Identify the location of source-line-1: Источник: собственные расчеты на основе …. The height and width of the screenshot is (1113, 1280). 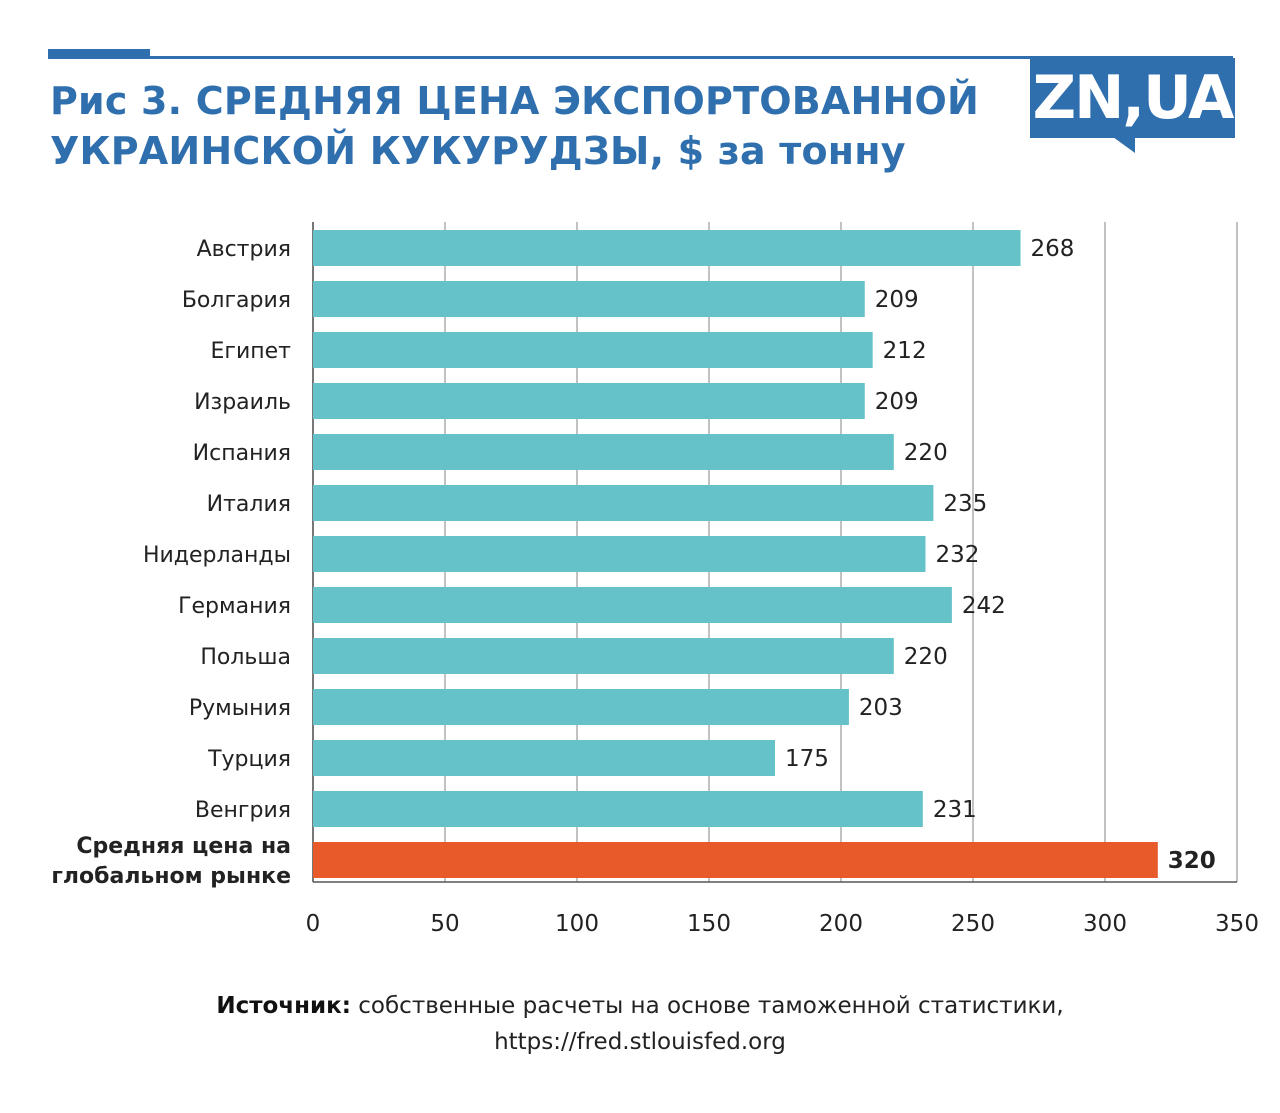
(640, 1006).